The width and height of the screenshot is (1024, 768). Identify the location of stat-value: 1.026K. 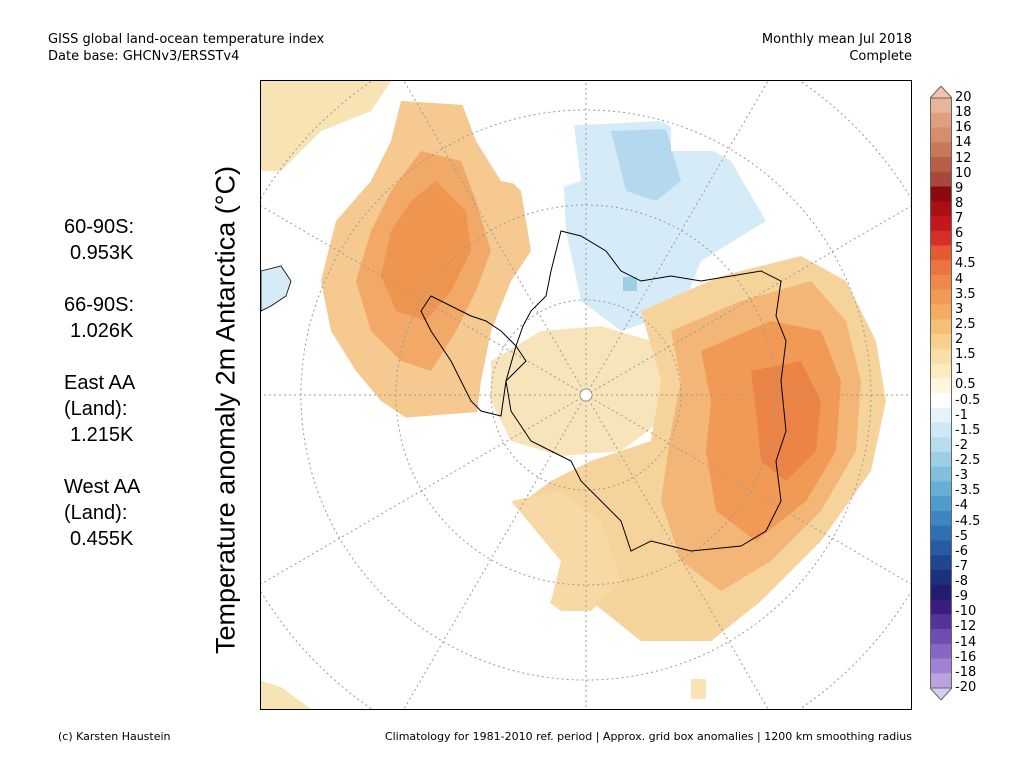
(102, 331).